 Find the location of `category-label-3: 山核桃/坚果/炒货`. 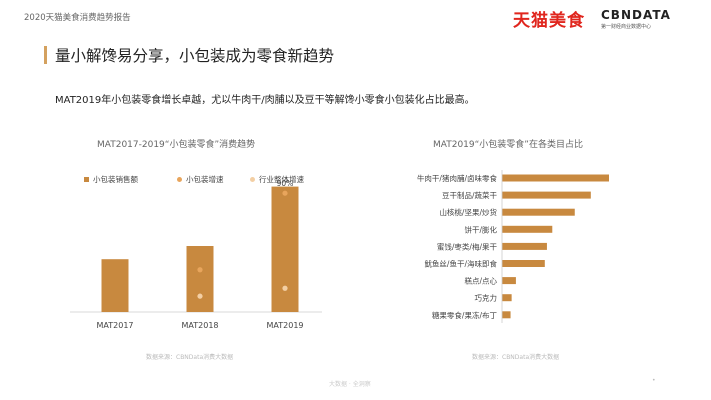

category-label-3: 山核桃/坚果/炒货 is located at coordinates (468, 212).